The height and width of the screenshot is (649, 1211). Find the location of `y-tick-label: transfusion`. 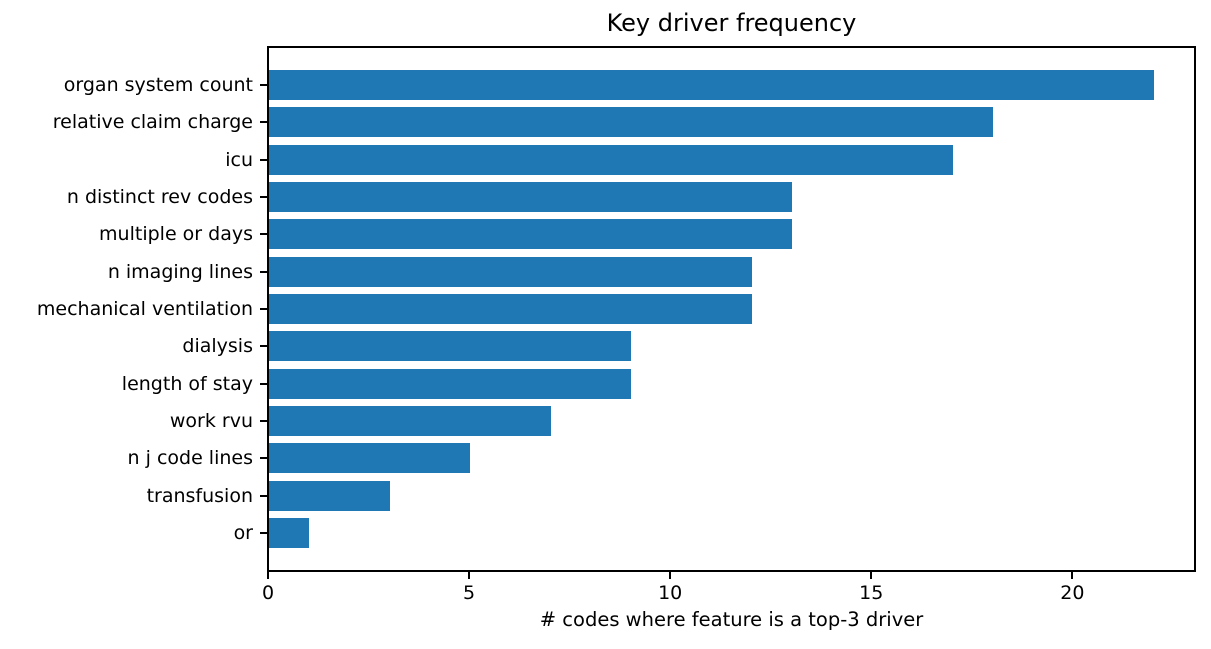

y-tick-label: transfusion is located at coordinates (199, 495).